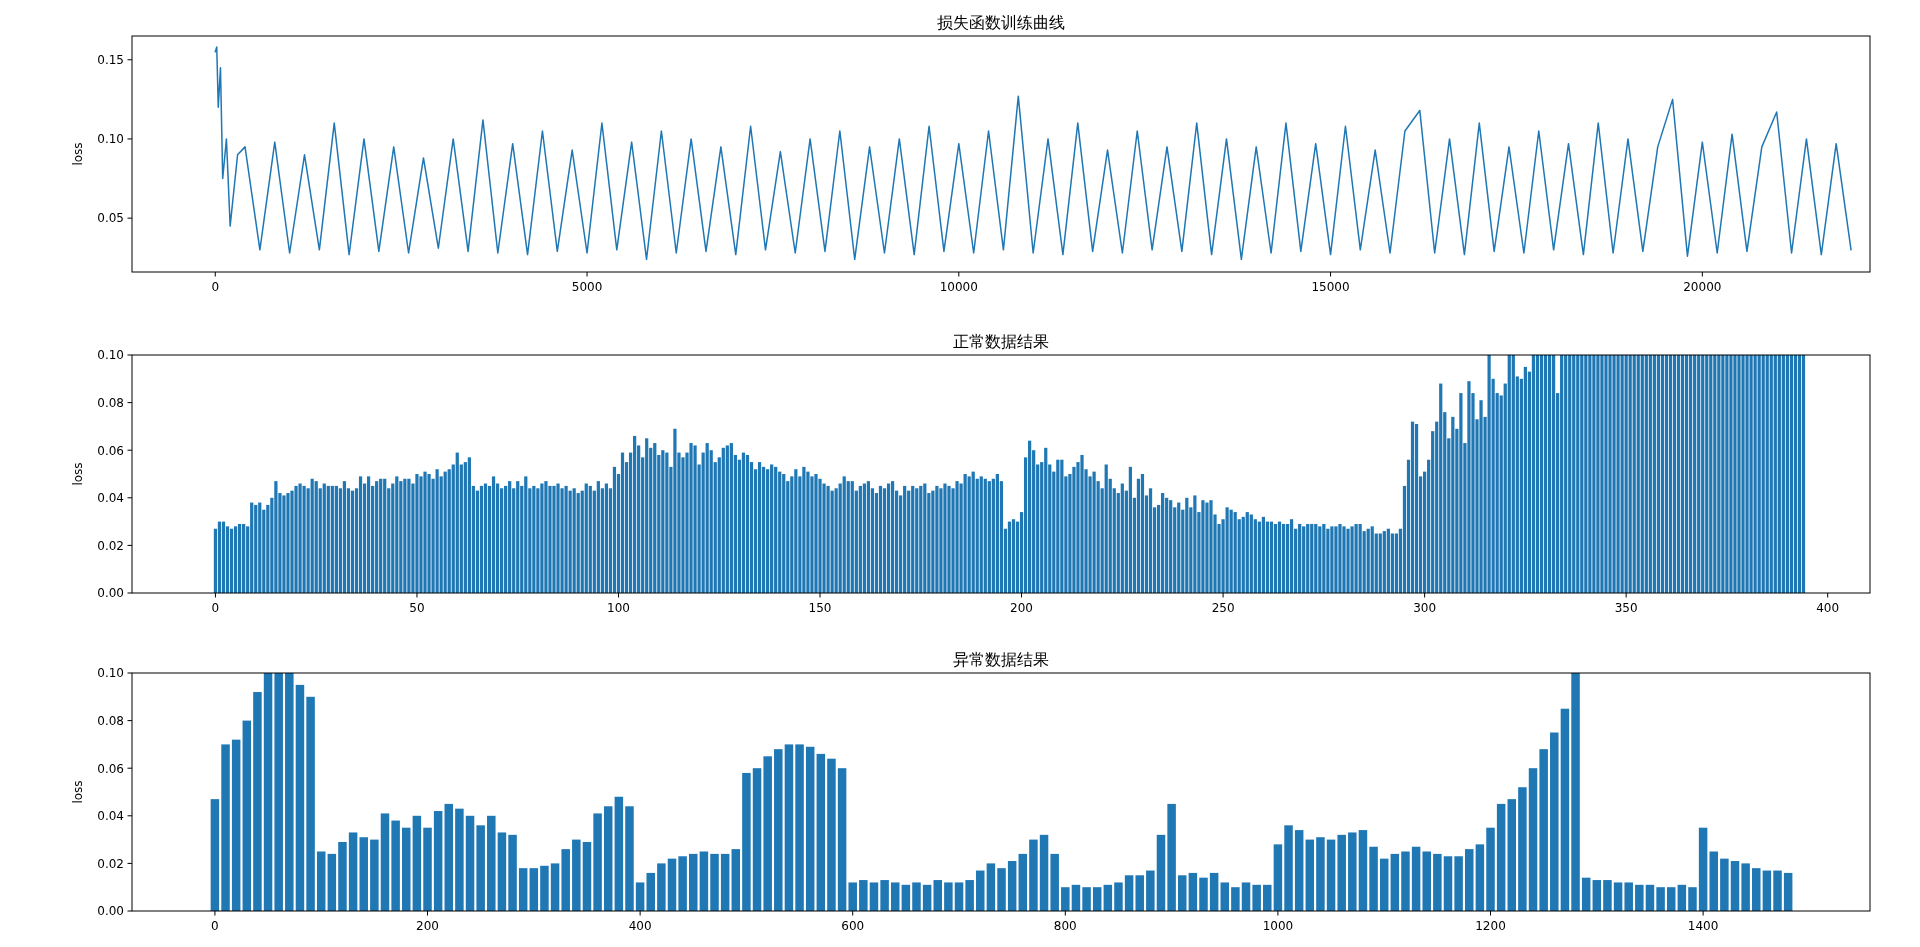  I want to click on y-tick-label: 0.04, so click(110, 816).